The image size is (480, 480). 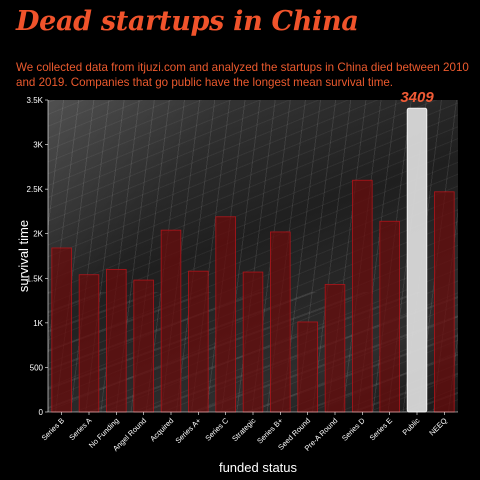 I want to click on bar-public, so click(x=417, y=260).